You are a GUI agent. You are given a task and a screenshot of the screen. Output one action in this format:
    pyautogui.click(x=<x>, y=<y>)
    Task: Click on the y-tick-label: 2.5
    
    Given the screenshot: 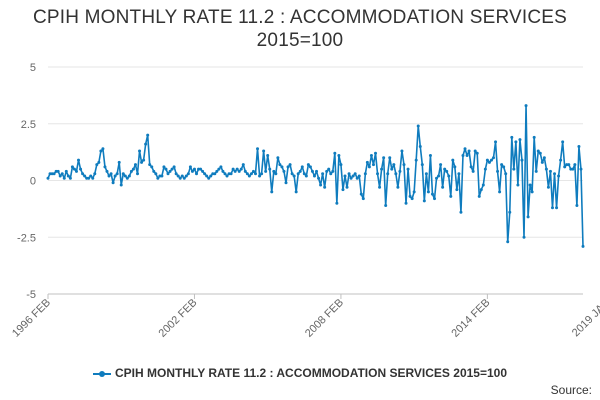 What is the action you would take?
    pyautogui.click(x=28, y=125)
    